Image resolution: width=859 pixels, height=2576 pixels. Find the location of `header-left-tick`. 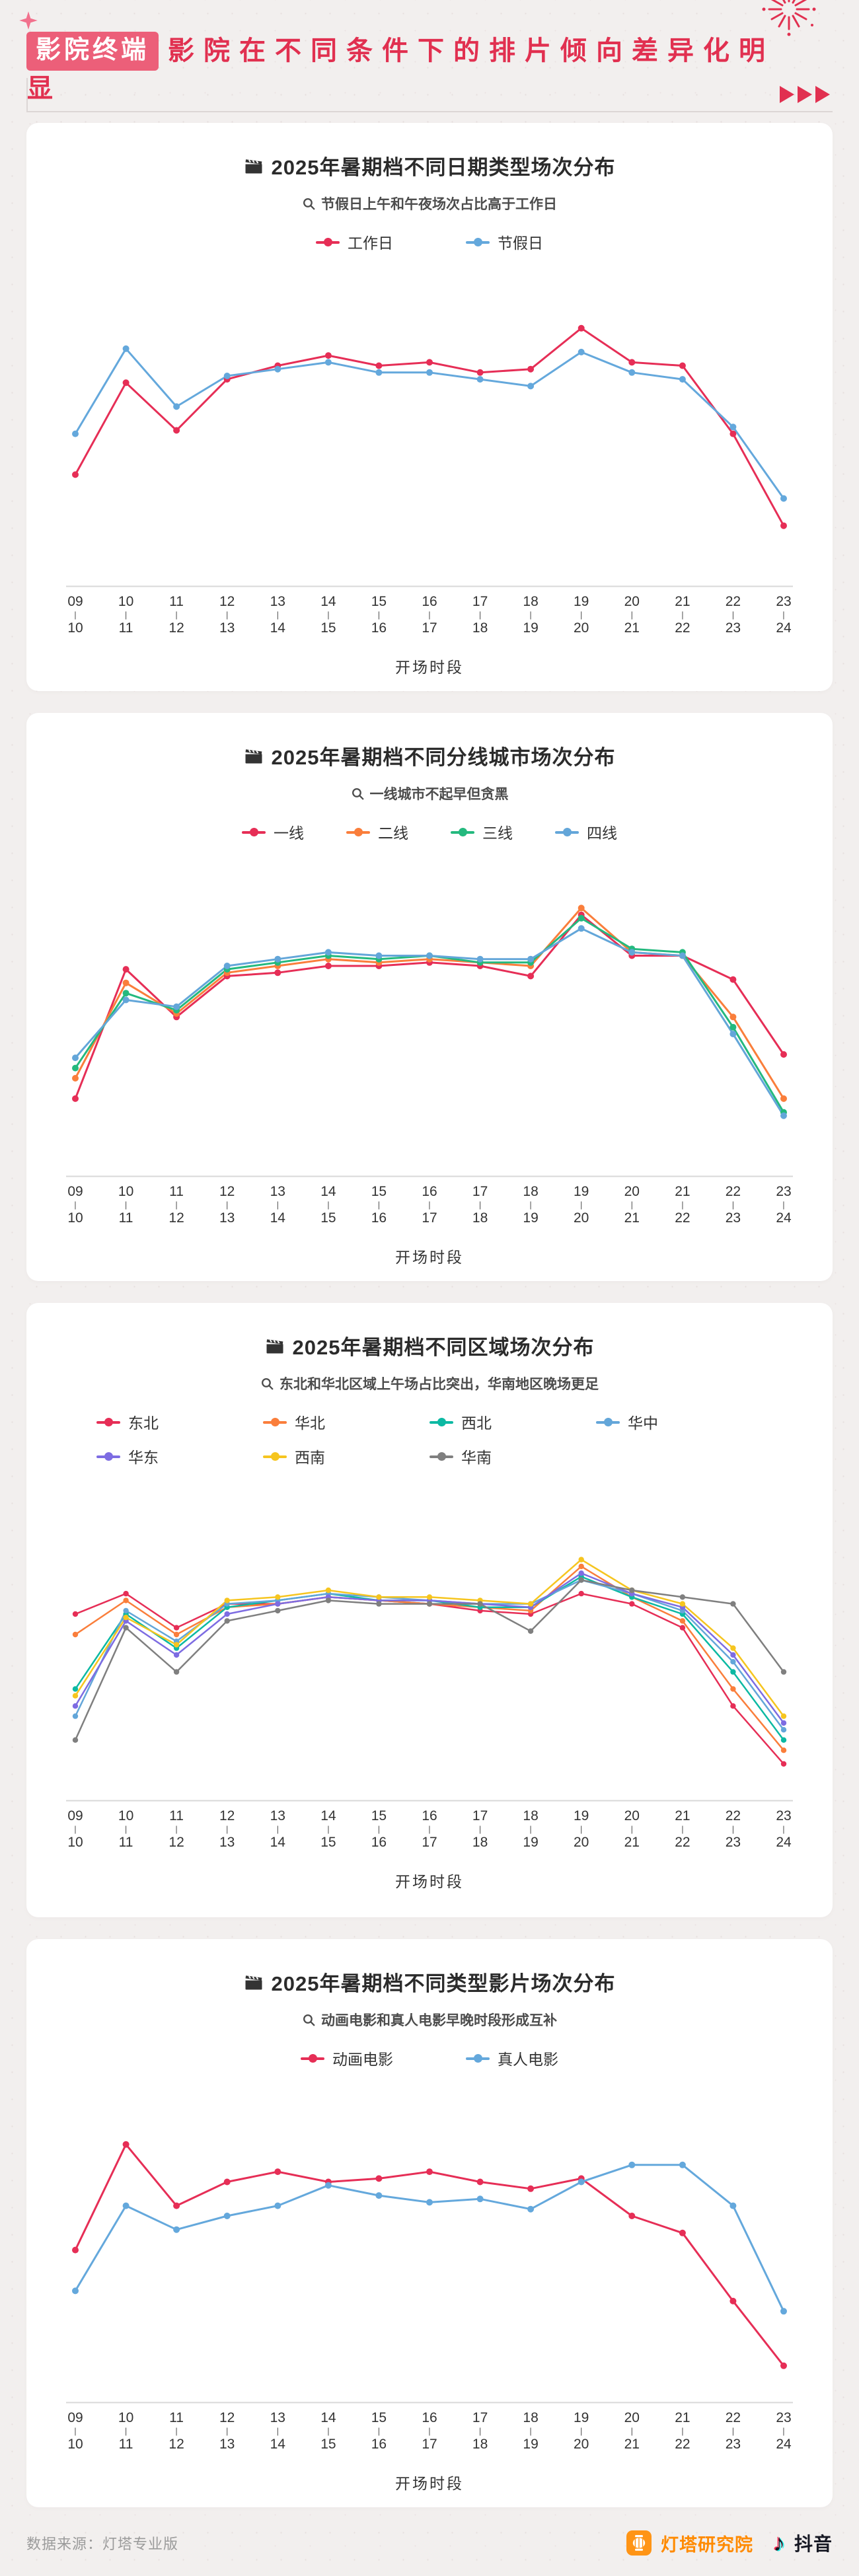

header-left-tick is located at coordinates (27, 94).